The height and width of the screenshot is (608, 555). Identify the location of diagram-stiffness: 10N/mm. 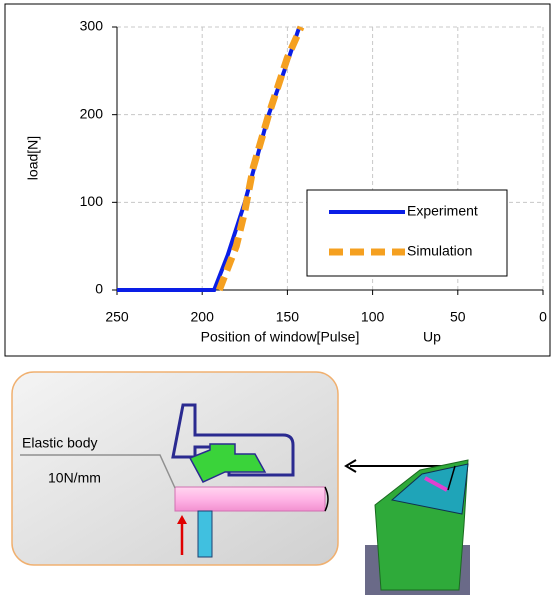
(74, 478).